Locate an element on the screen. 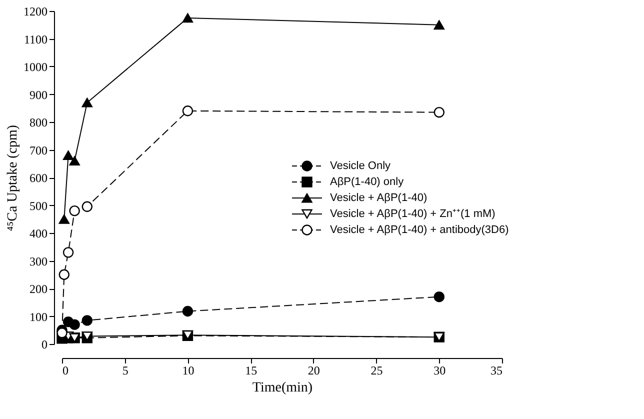 This screenshot has width=644, height=419. y-tick-label: 200 is located at coordinates (39, 289).